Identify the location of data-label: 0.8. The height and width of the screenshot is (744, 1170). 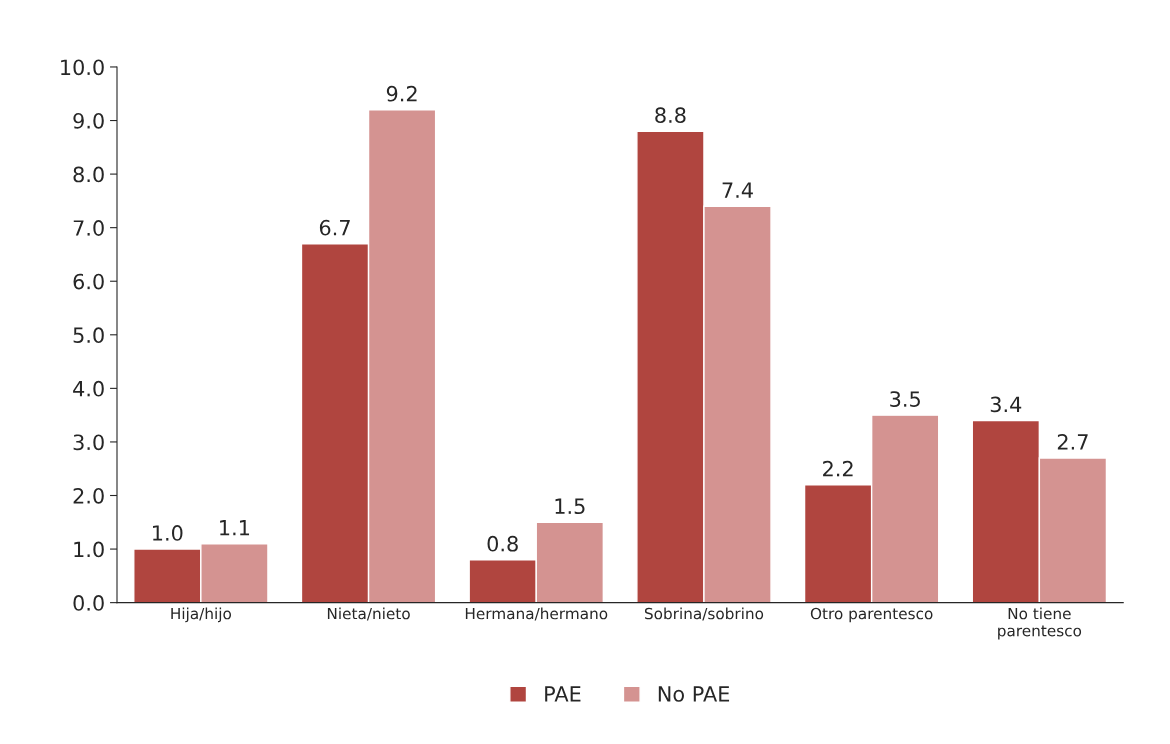
(502, 543).